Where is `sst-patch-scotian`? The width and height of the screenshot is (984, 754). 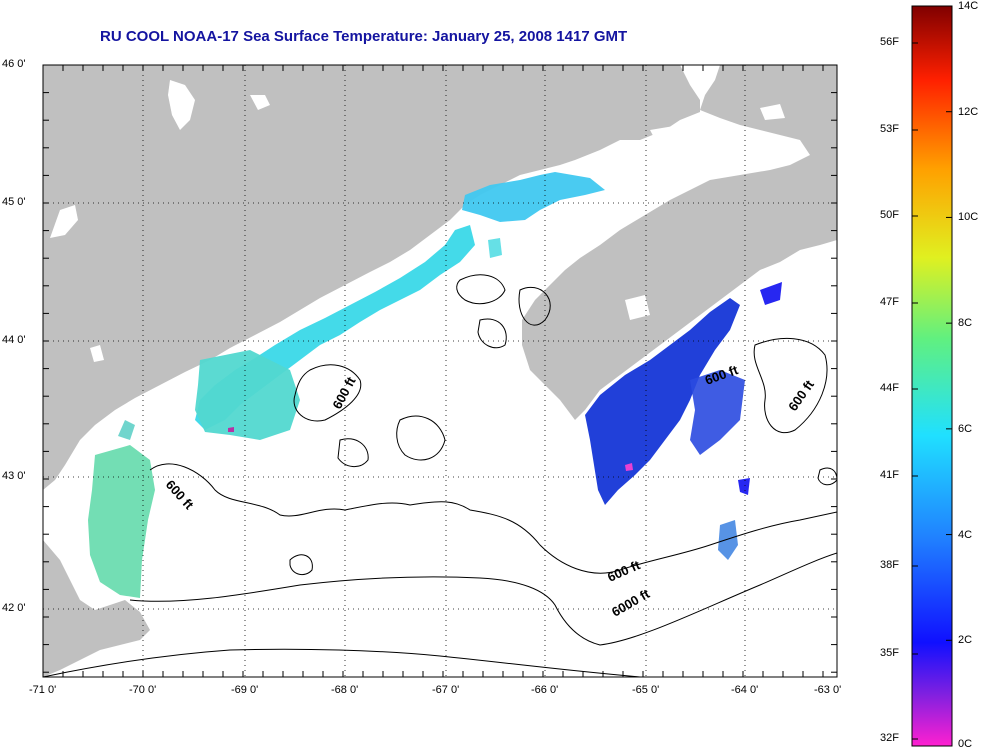
sst-patch-scotian is located at coordinates (662, 401).